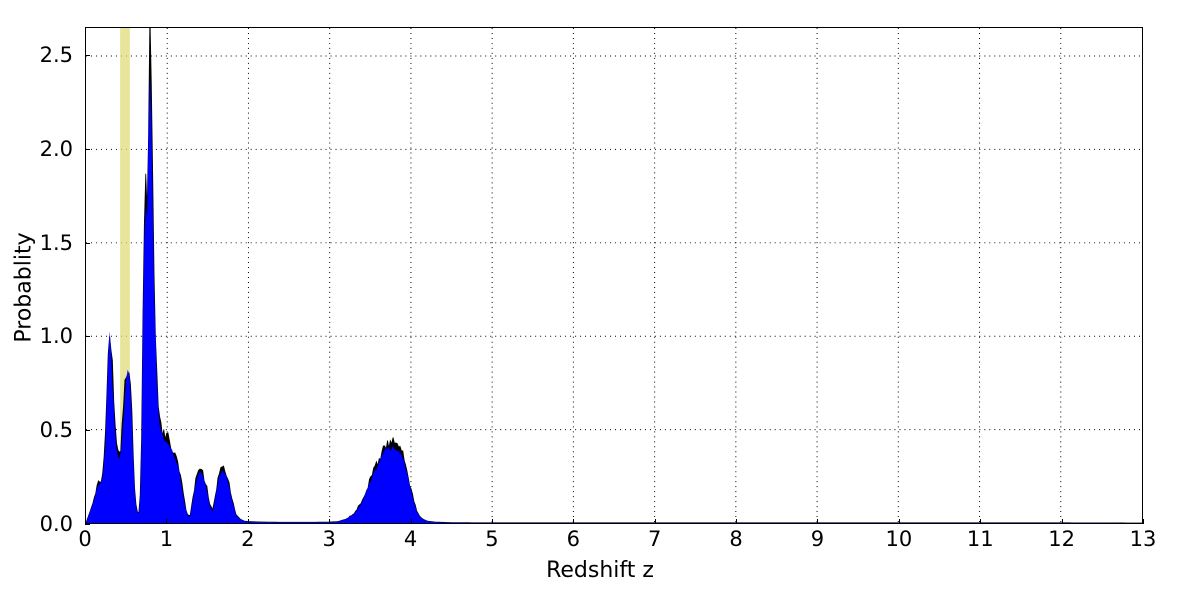 The height and width of the screenshot is (600, 1200). I want to click on x-tick-label: 12, so click(1061, 539).